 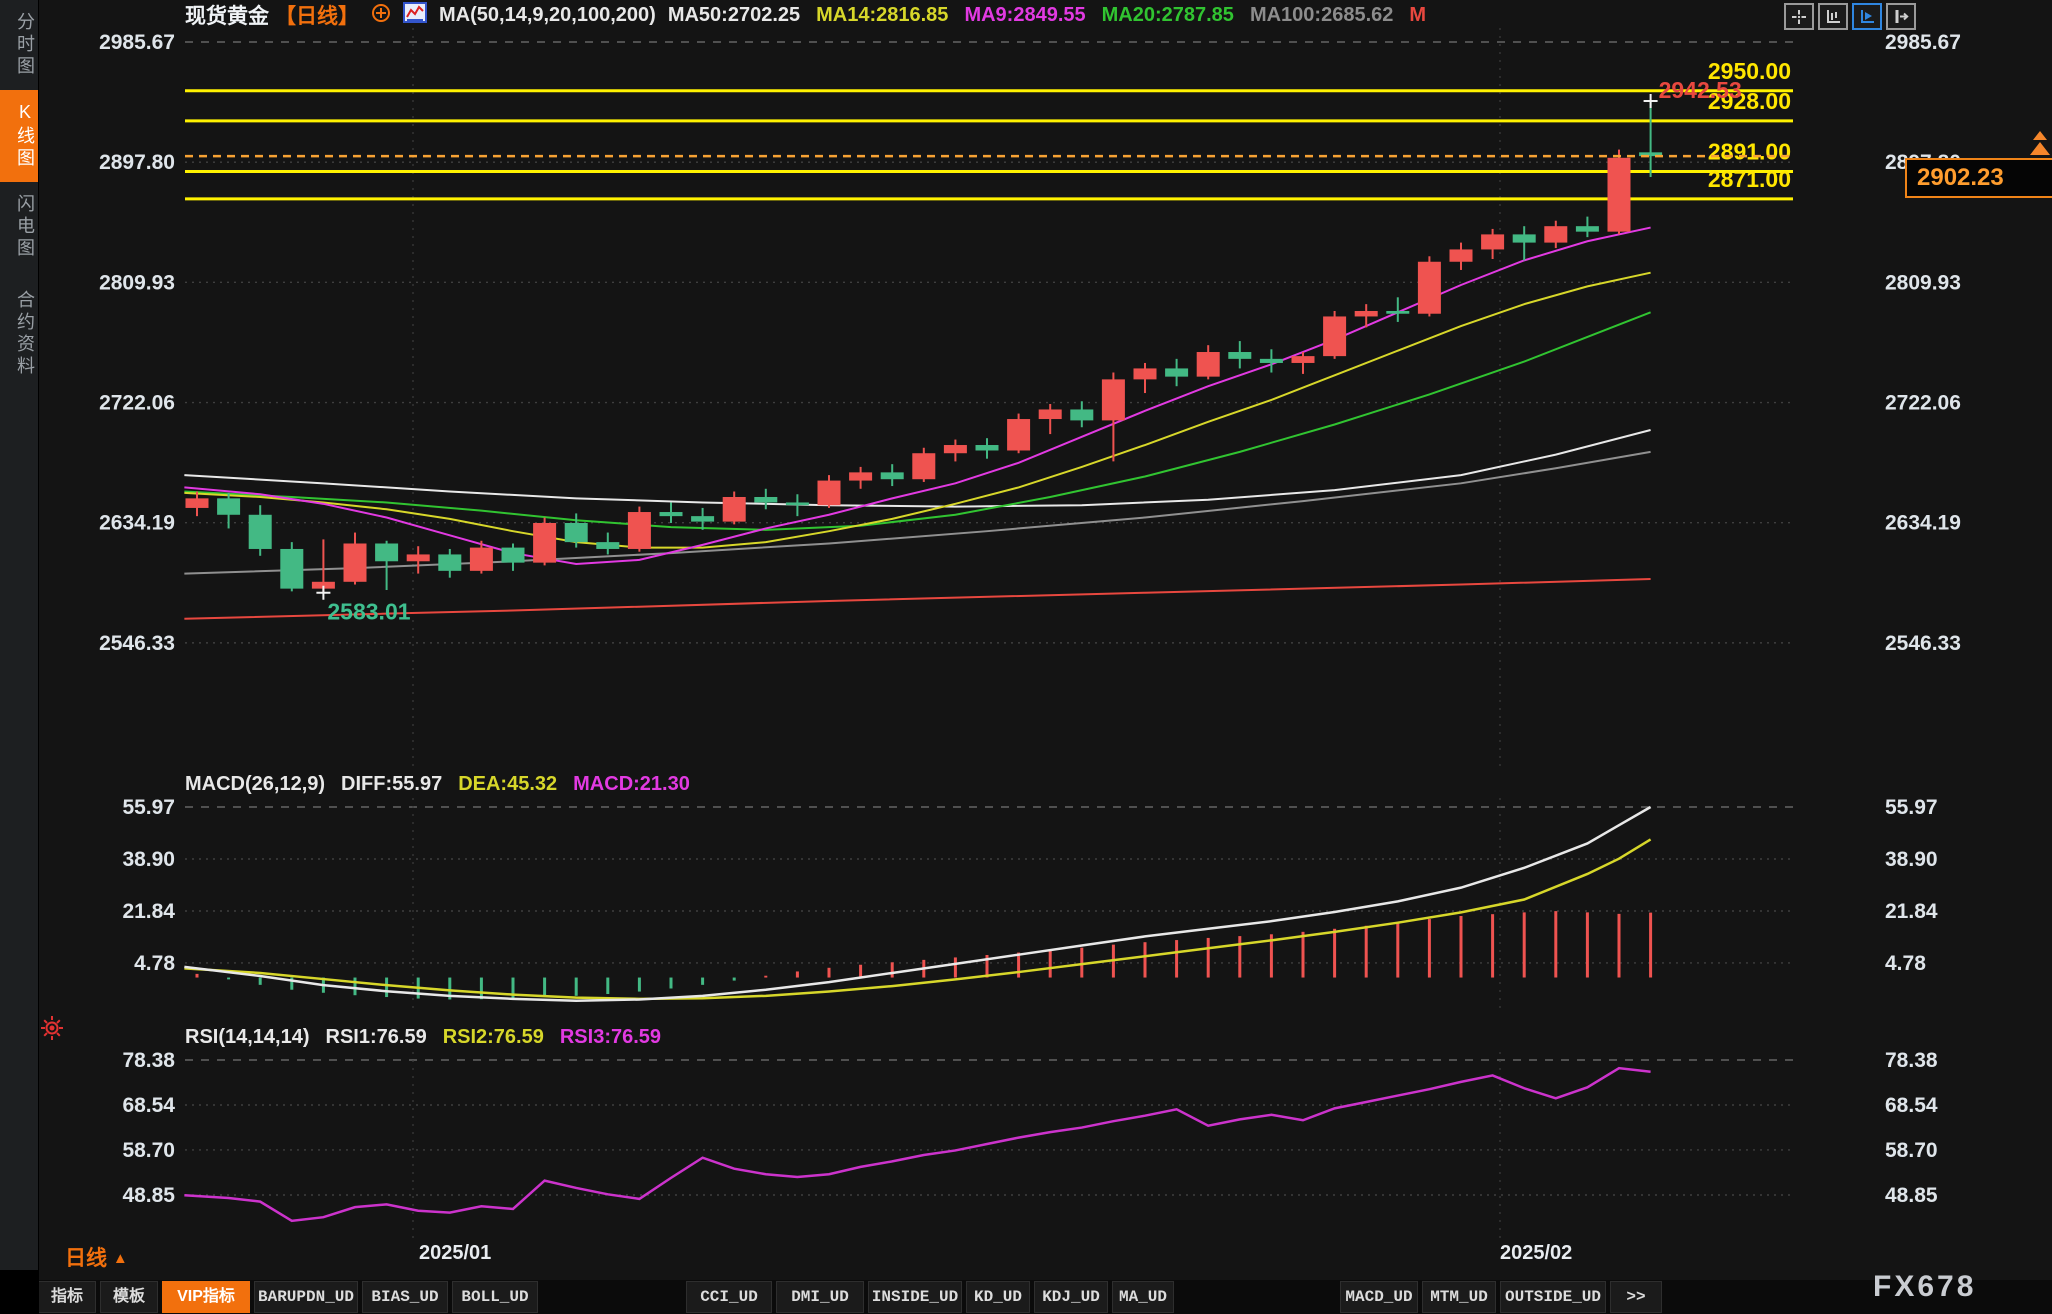 What do you see at coordinates (1978, 178) in the screenshot?
I see `current-price-box: 2902.23` at bounding box center [1978, 178].